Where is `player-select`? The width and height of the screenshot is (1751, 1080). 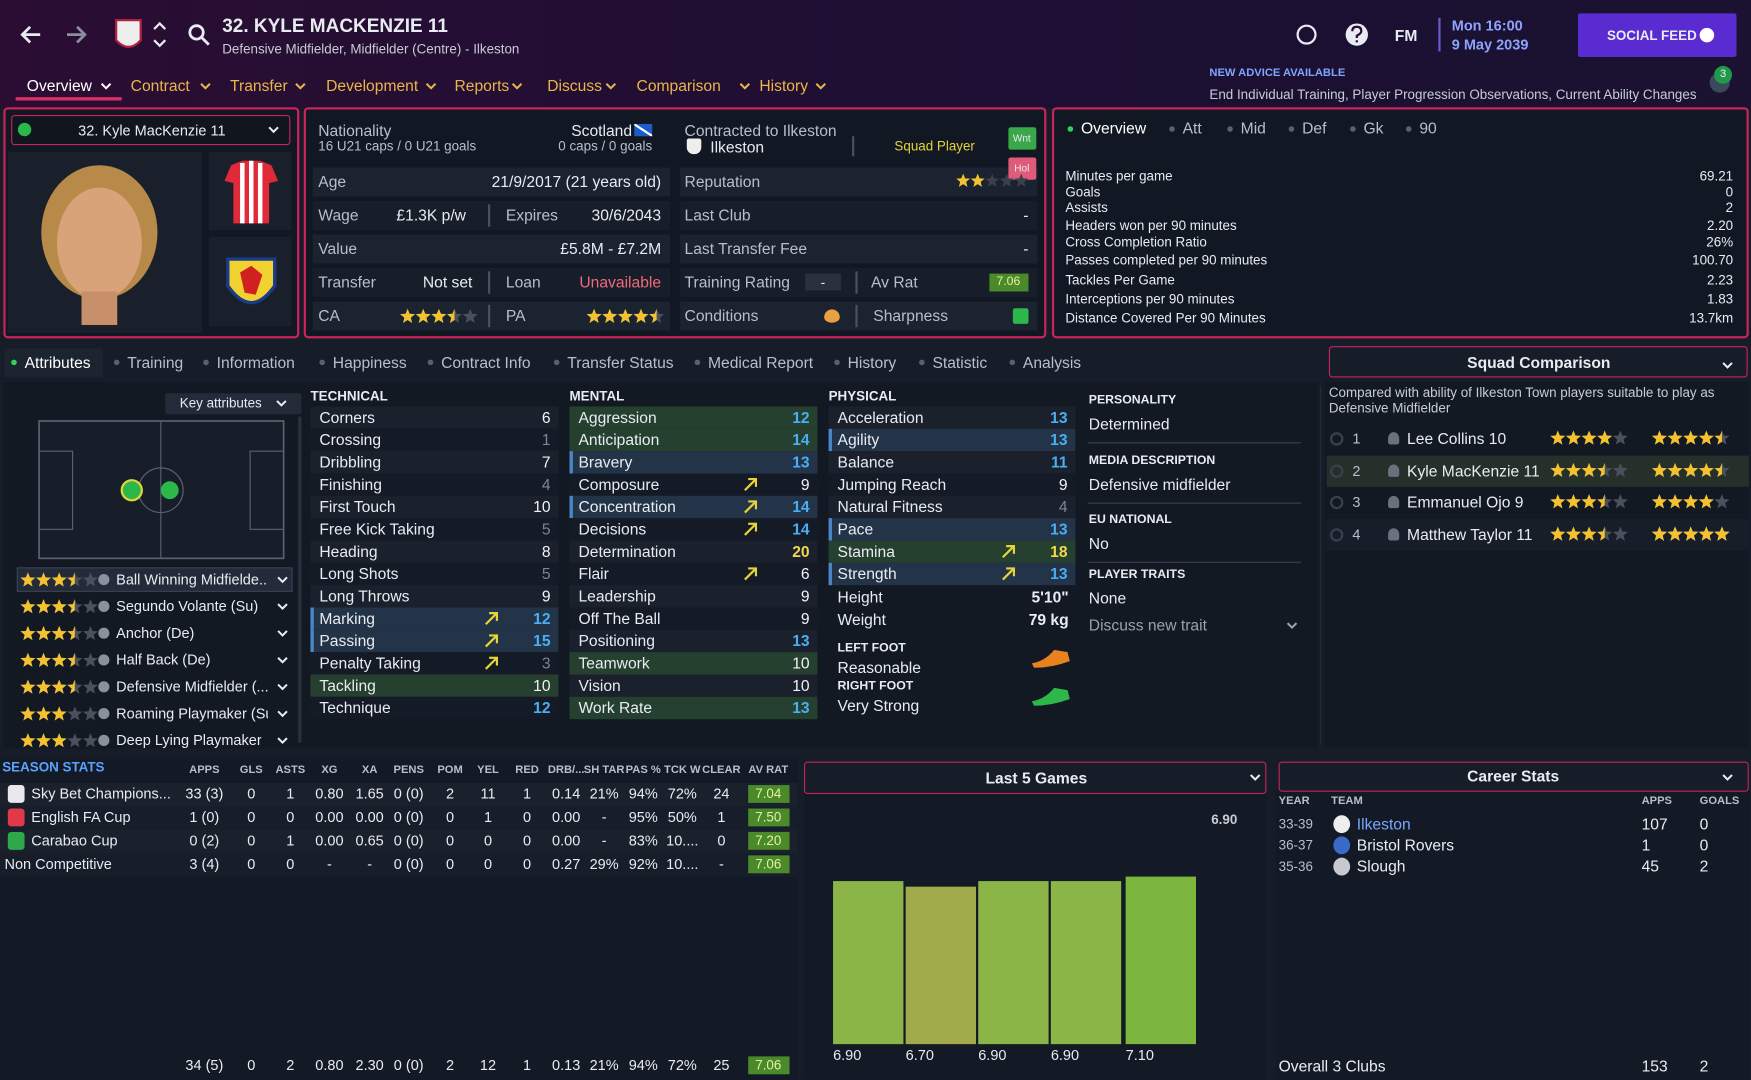 player-select is located at coordinates (151, 130).